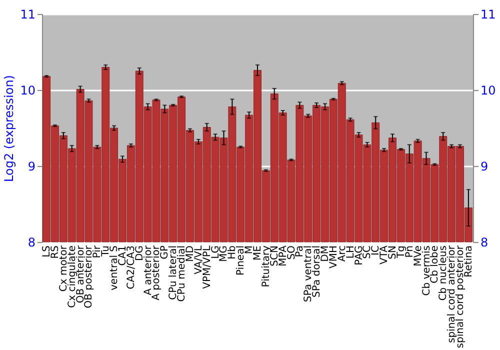  Describe the element at coordinates (28, 91) in the screenshot. I see `y-tick-label: 10` at that location.